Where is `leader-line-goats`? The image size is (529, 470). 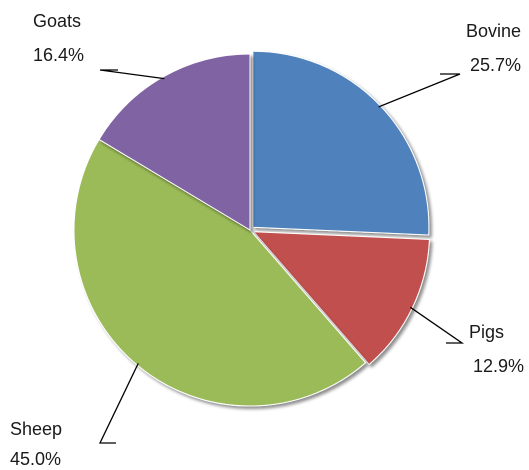
leader-line-goats is located at coordinates (132, 74).